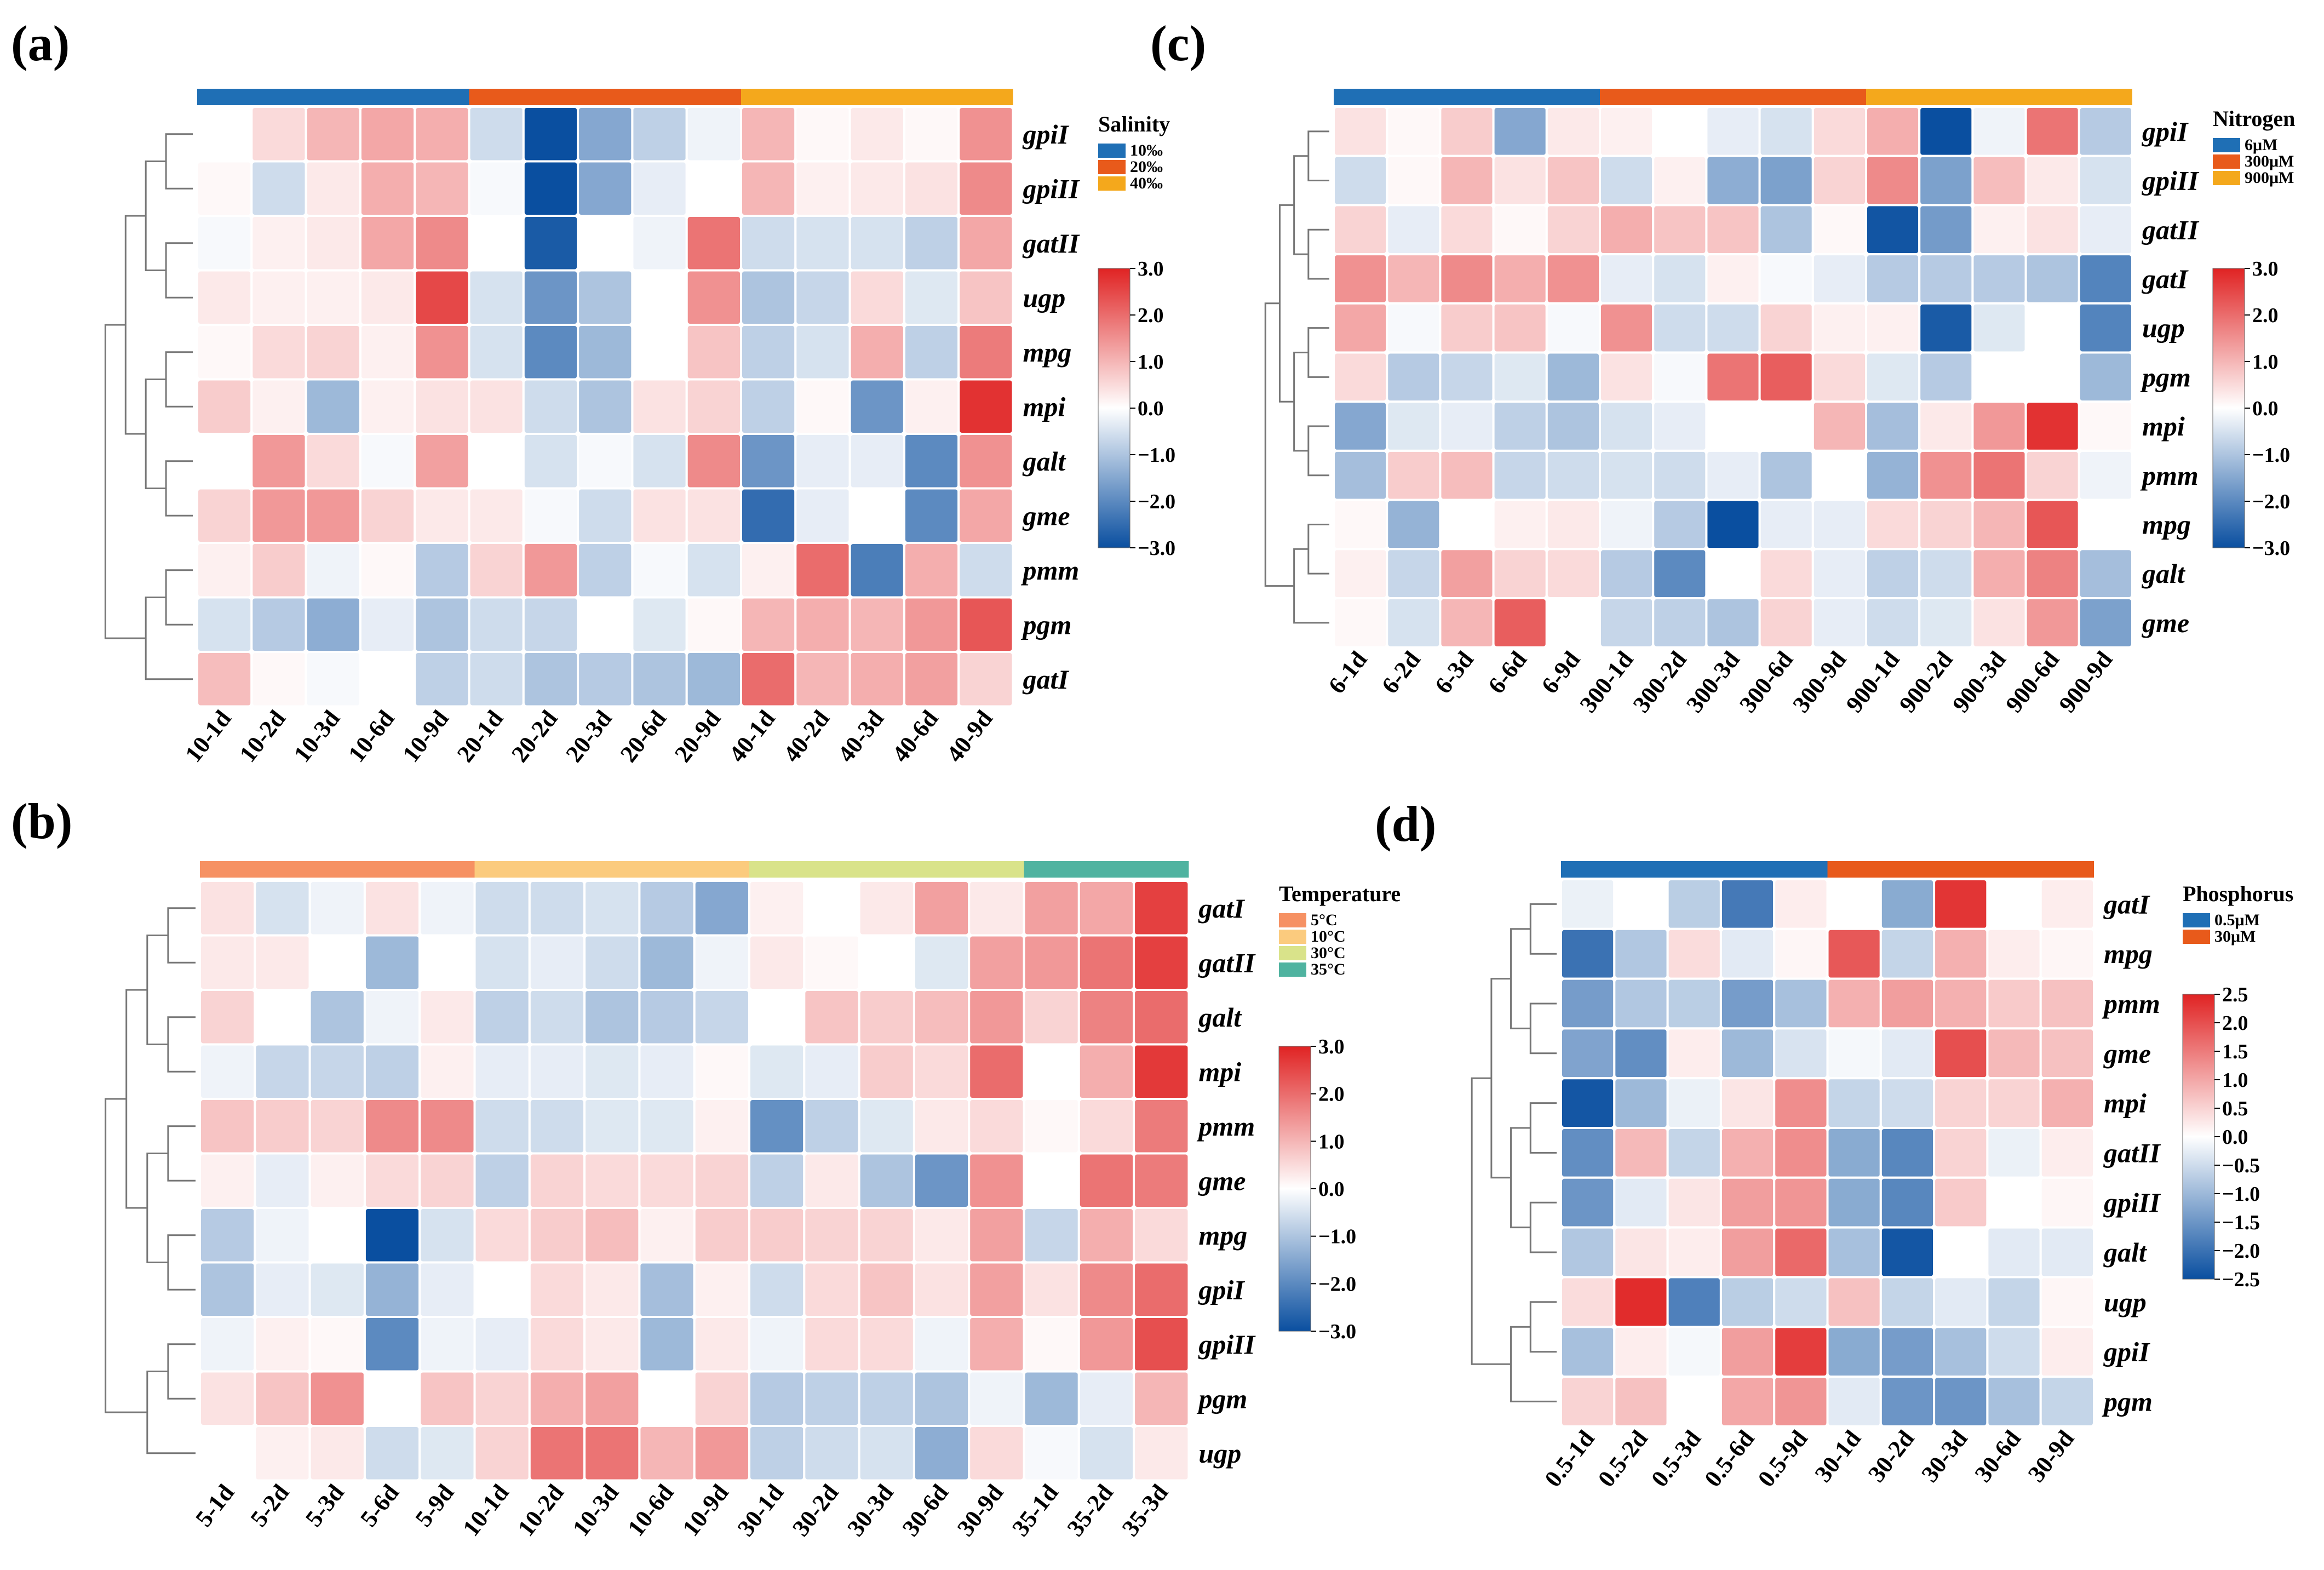 The image size is (2324, 1570). What do you see at coordinates (1401, 672) in the screenshot?
I see `column-label: 6-2d` at bounding box center [1401, 672].